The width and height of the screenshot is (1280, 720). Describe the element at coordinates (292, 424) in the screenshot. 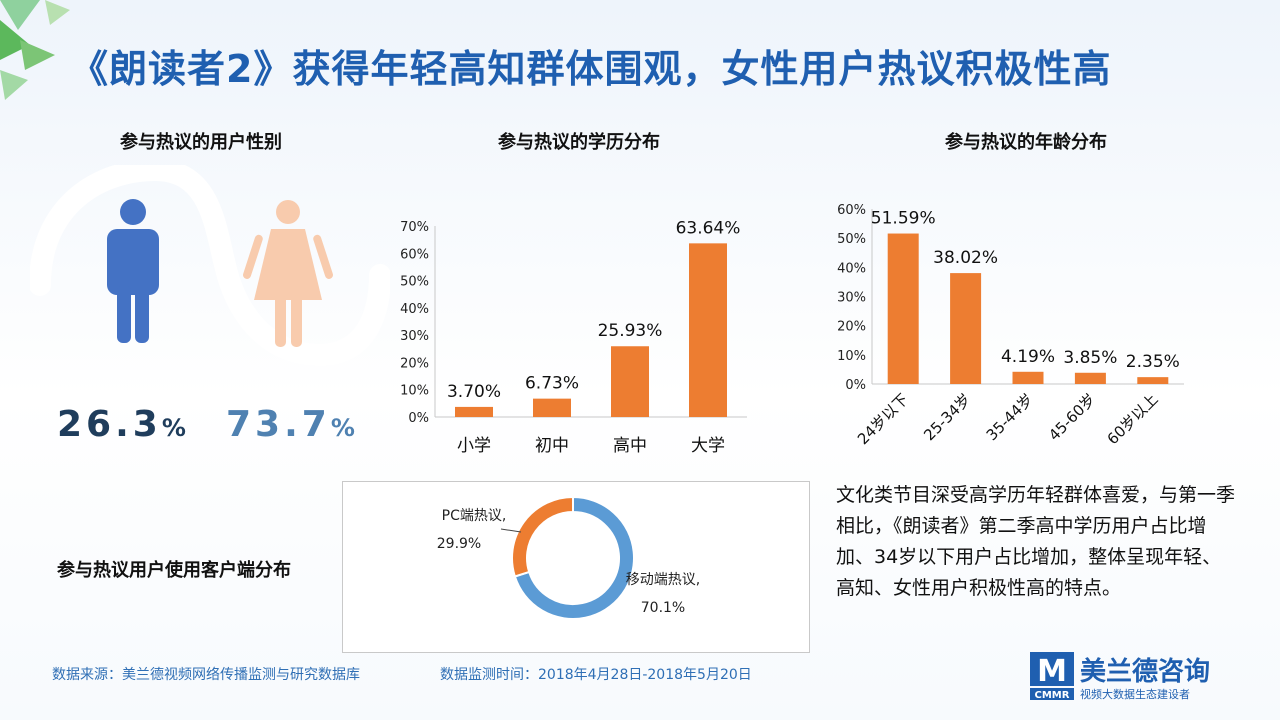

I see `female-percentage: 73.7%` at that location.